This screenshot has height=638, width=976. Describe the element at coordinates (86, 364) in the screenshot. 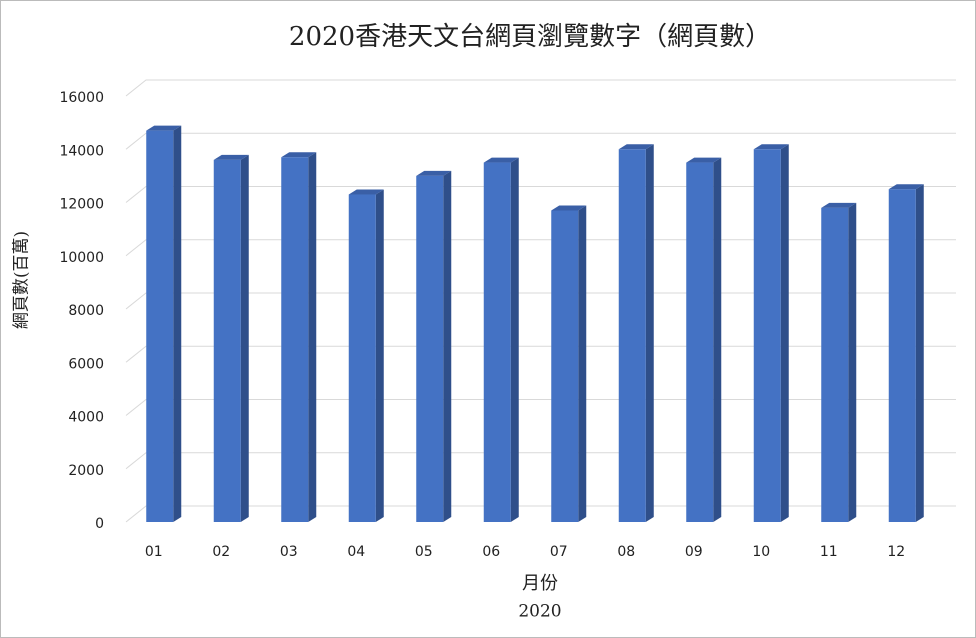

I see `y-tick-label: 6000` at that location.